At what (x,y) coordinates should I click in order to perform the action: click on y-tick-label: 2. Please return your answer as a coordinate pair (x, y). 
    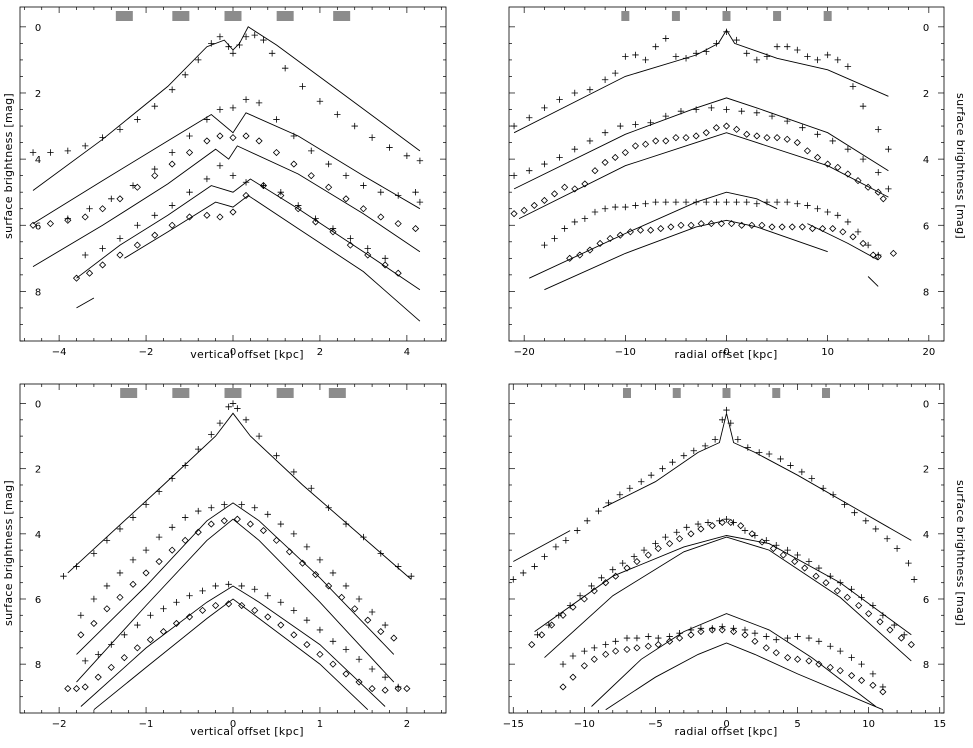
    Looking at the image, I should click on (38, 470).